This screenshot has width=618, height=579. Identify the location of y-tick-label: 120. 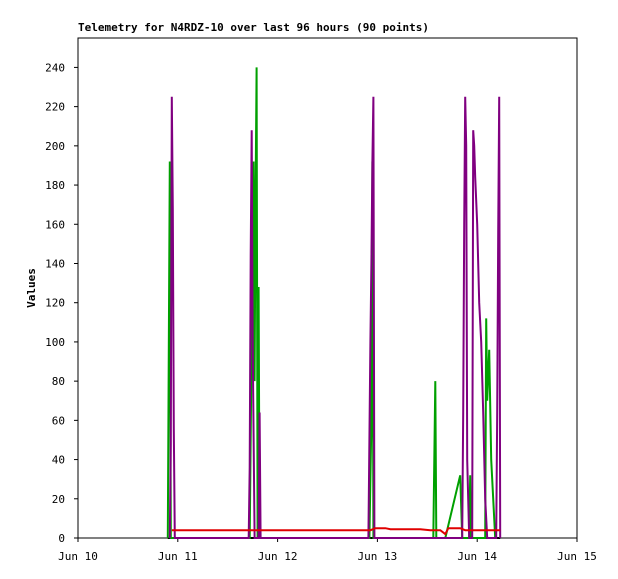
(55, 303).